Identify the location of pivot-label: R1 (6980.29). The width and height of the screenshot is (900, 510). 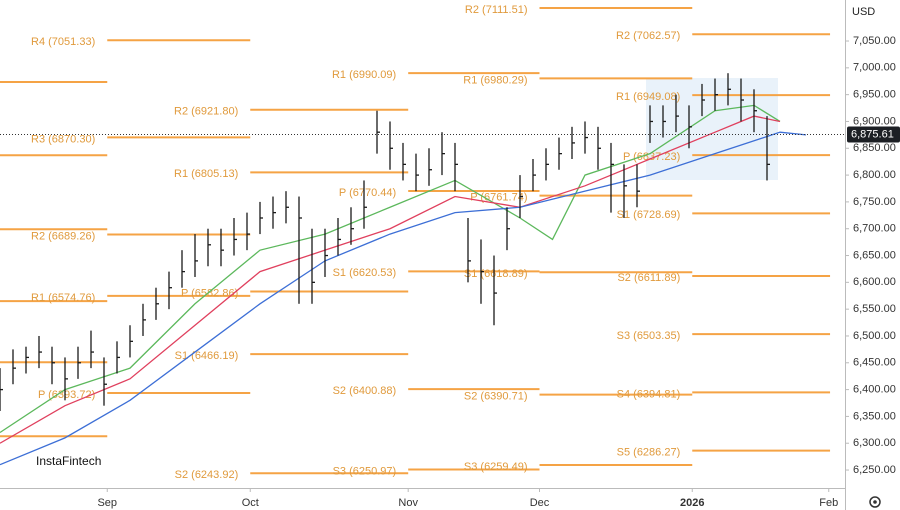
(495, 80).